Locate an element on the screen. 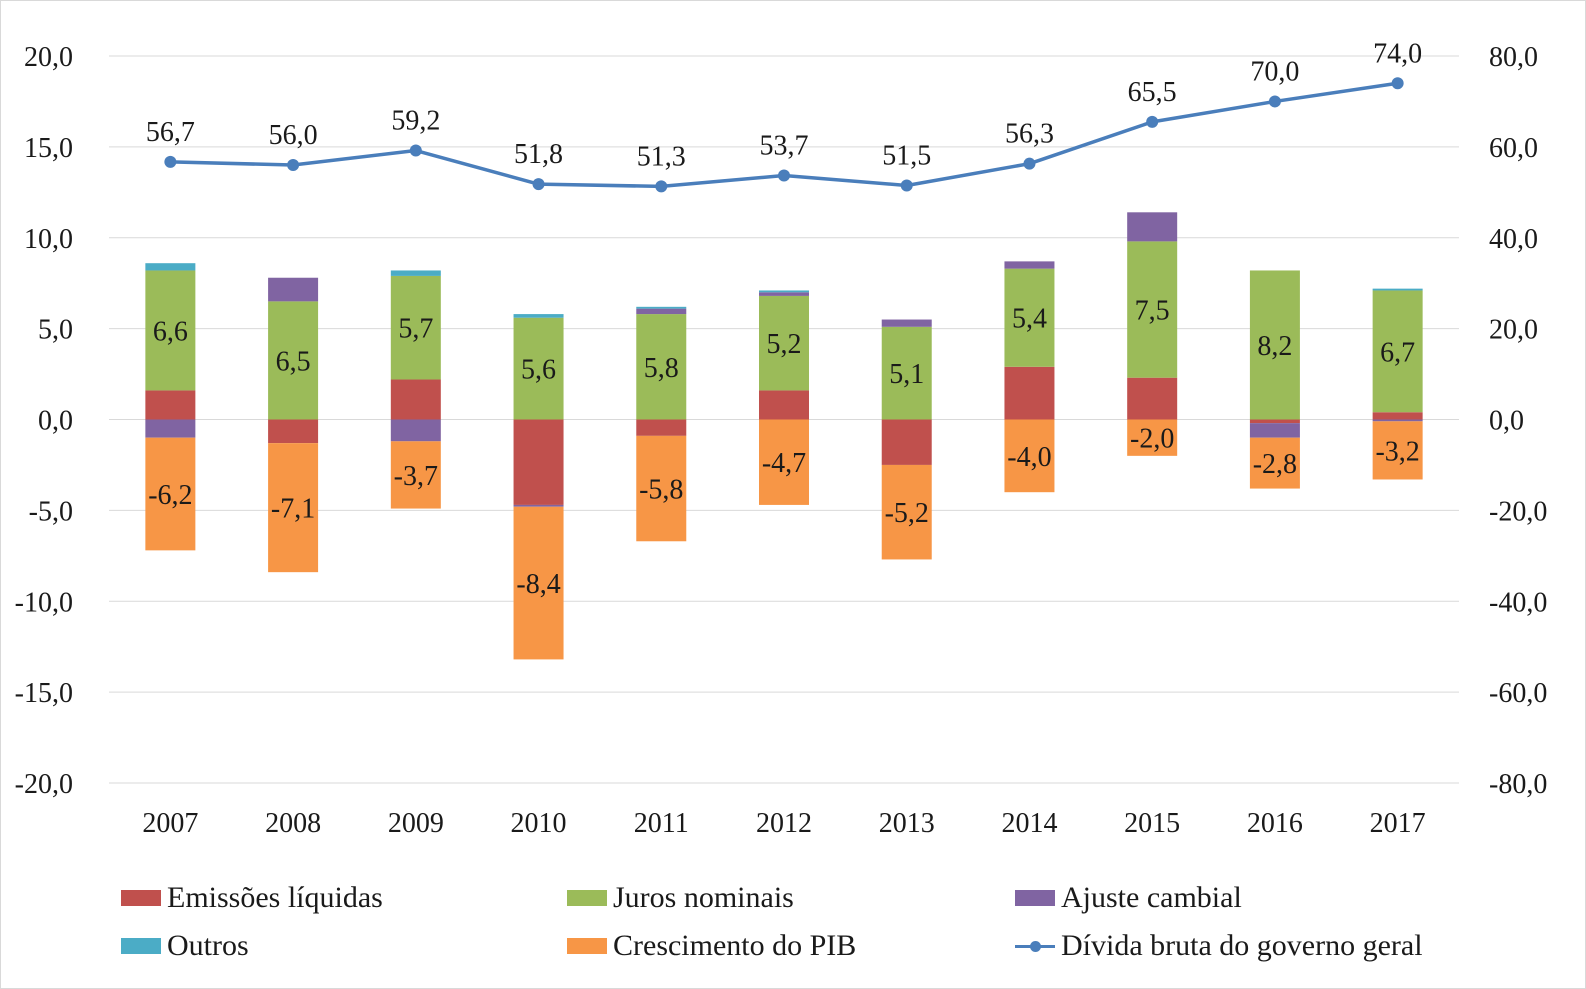  legend-label-juros: Juros nominais is located at coordinates (703, 897).